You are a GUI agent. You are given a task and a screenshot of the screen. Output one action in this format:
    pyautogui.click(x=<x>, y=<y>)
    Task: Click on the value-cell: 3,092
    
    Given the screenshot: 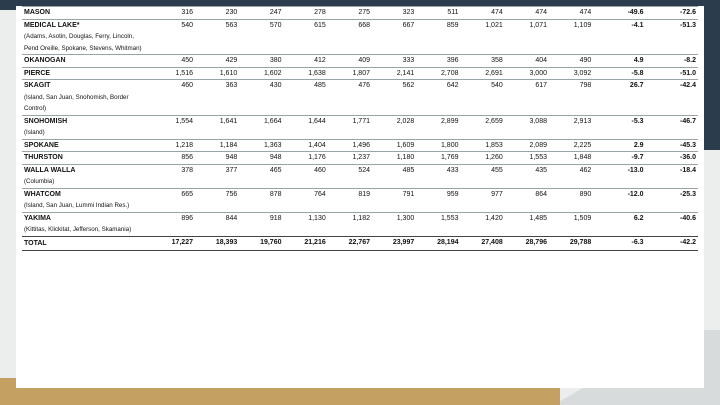 What is the action you would take?
    pyautogui.click(x=571, y=73)
    